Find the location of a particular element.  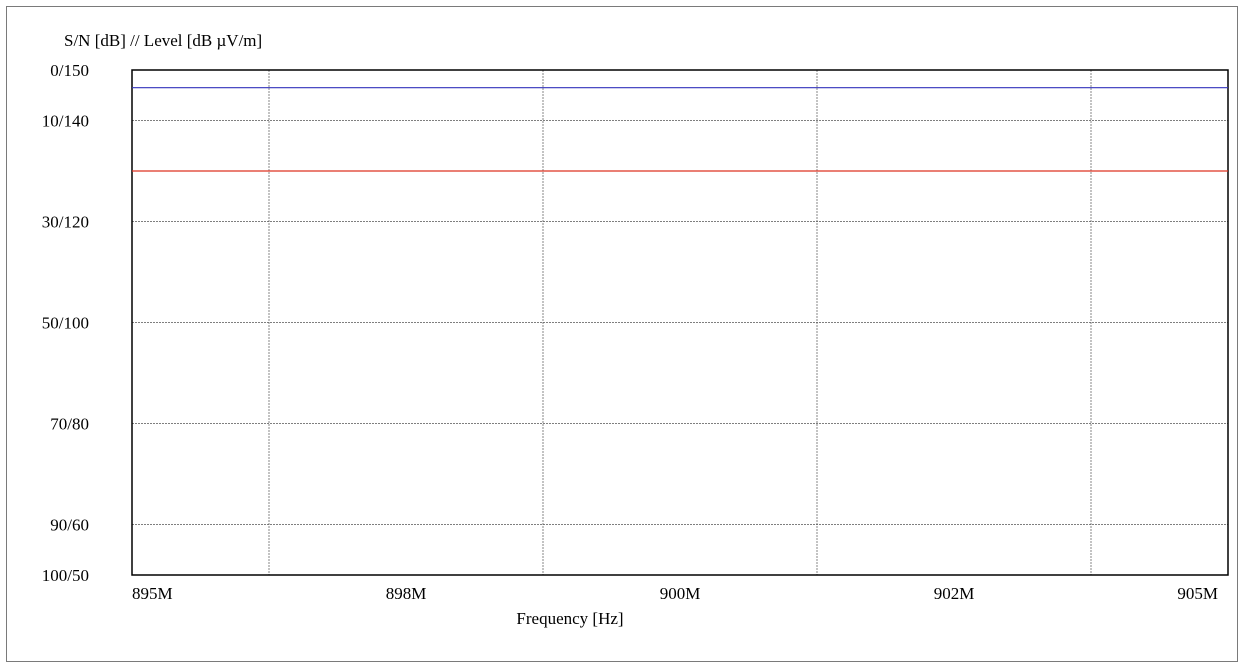

y-tick-label: 100/50 is located at coordinates (65, 575).